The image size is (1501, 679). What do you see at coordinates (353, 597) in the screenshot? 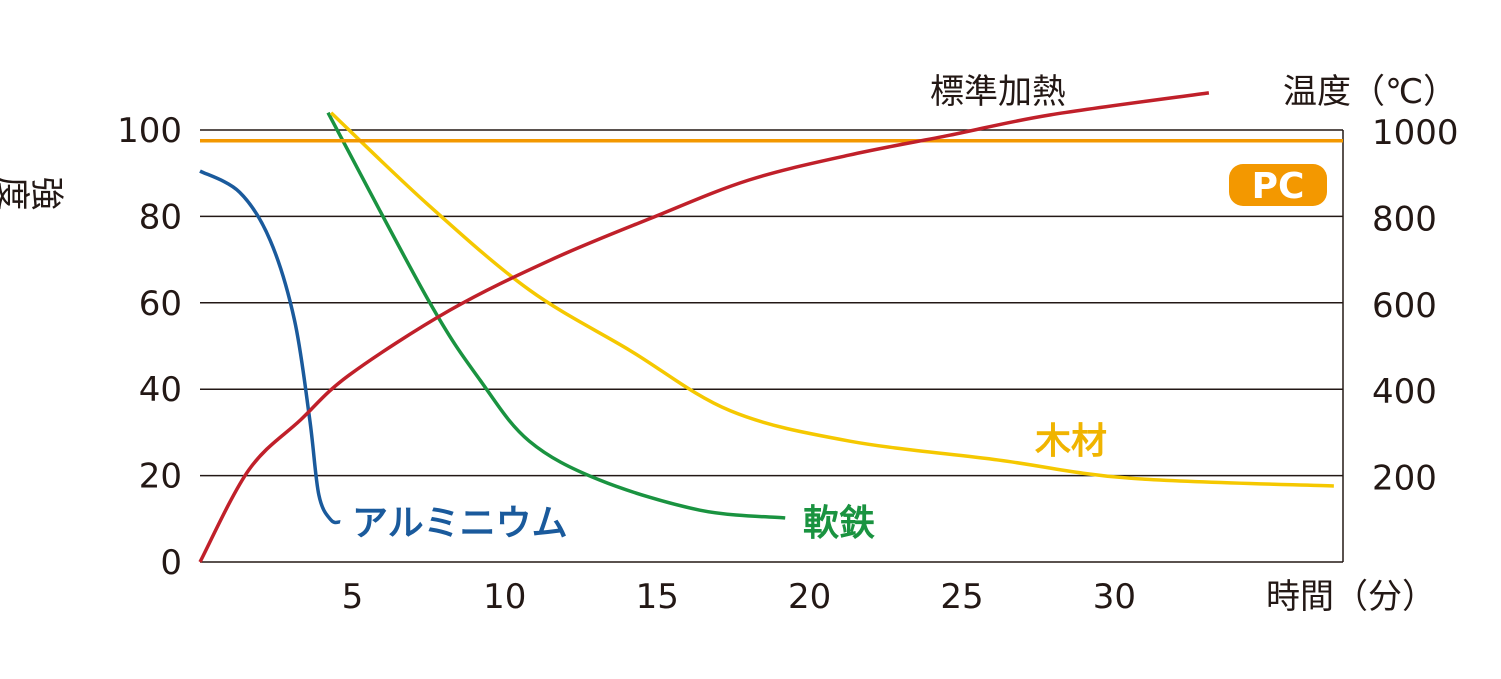
I see `x-tick-label: 5` at bounding box center [353, 597].